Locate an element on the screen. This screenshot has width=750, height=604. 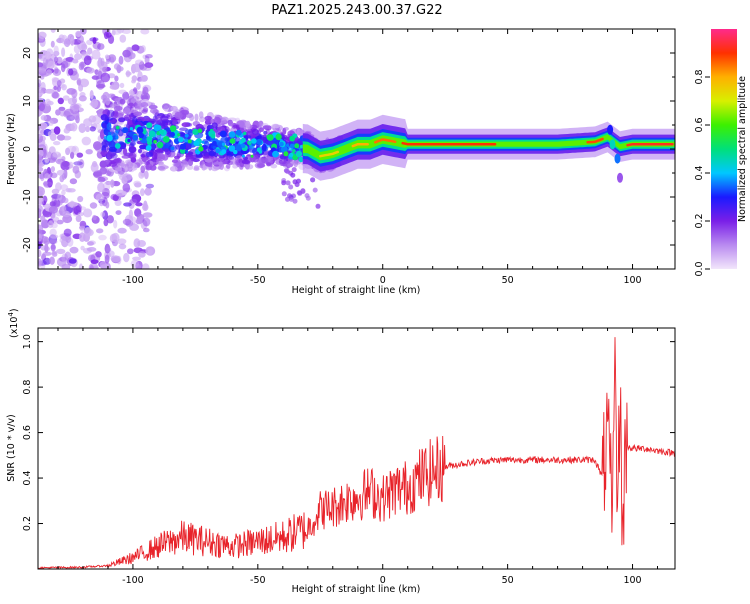
y-tick-label: 1.0 is located at coordinates (27, 341).